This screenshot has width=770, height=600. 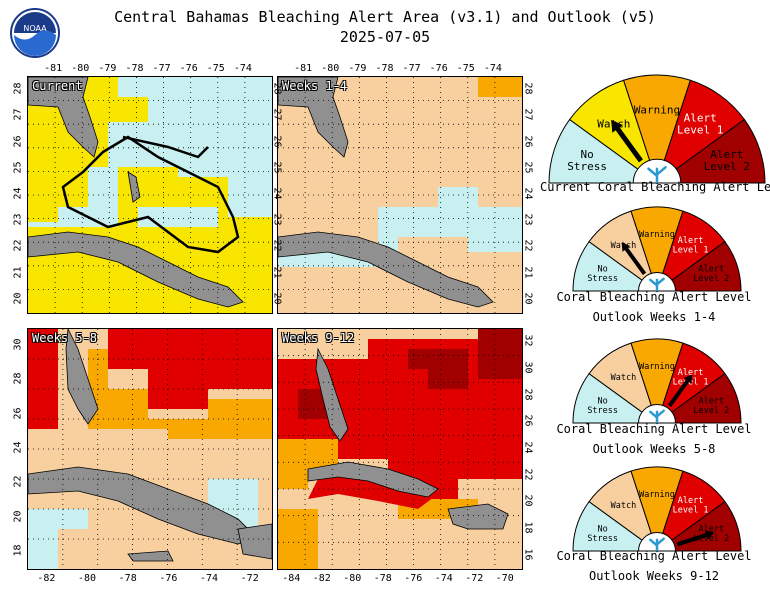 I want to click on axis-tick-label: -77, so click(x=411, y=68).